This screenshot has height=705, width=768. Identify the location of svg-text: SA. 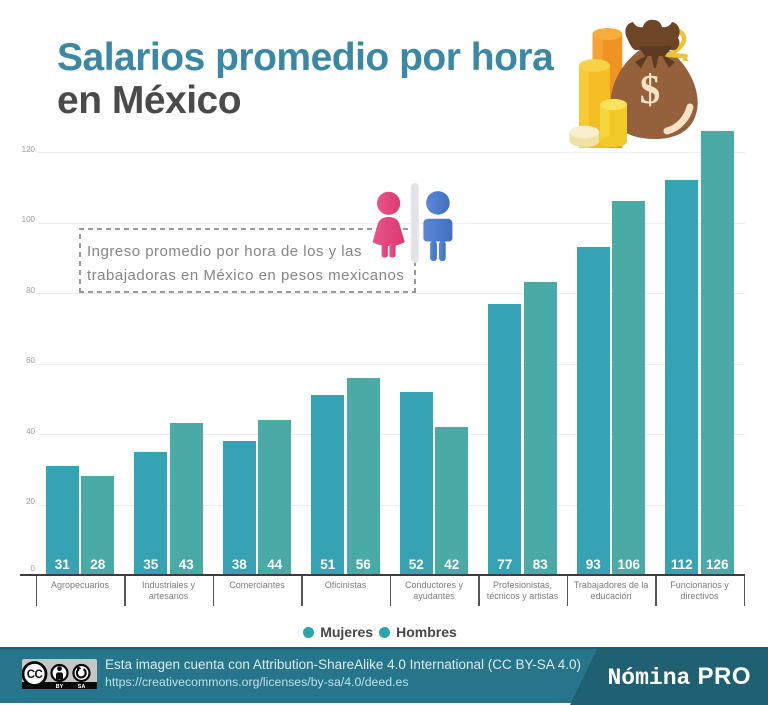
(82, 686).